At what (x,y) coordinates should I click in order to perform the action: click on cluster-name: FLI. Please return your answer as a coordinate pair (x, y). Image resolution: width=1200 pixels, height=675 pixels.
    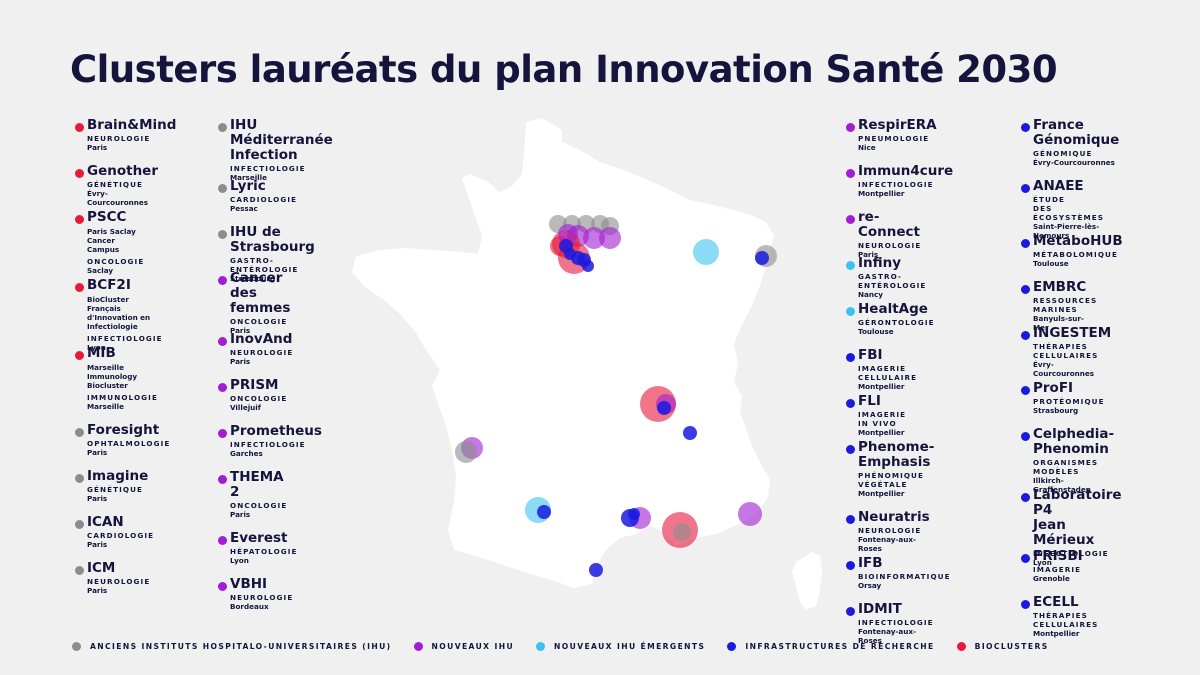
    Looking at the image, I should click on (869, 401).